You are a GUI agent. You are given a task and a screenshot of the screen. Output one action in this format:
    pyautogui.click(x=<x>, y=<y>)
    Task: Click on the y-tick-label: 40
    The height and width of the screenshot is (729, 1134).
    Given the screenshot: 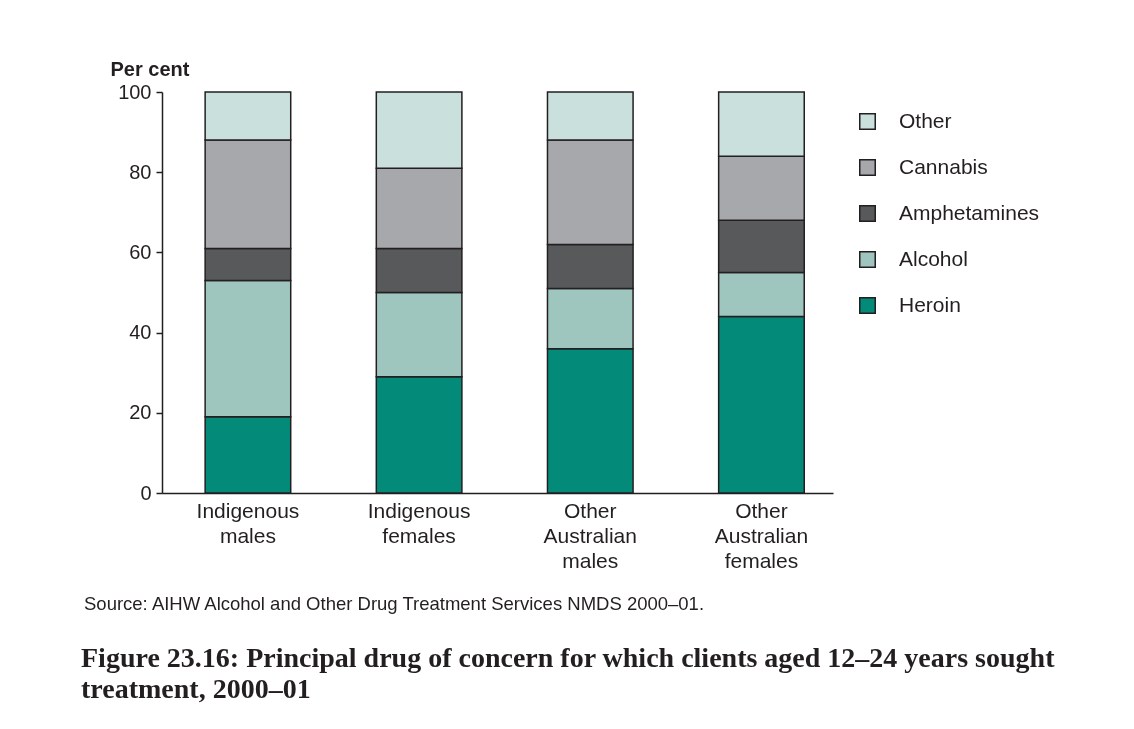 What is the action you would take?
    pyautogui.click(x=140, y=332)
    